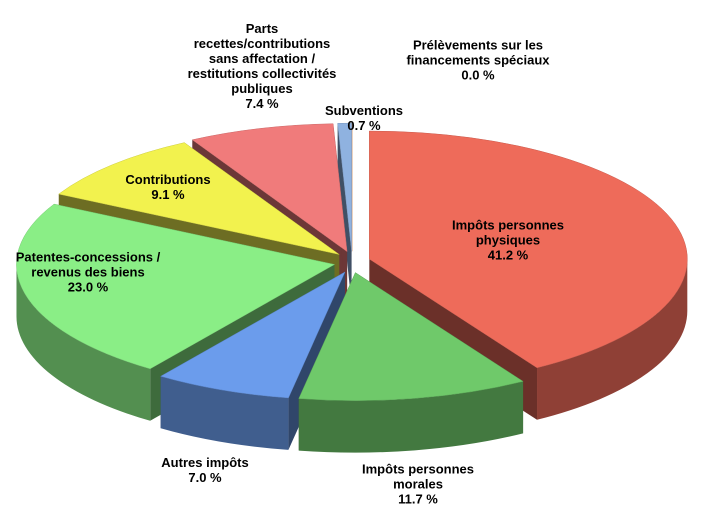 The image size is (702, 516). Describe the element at coordinates (418, 499) in the screenshot. I see `slice-value: 11.7 %` at that location.